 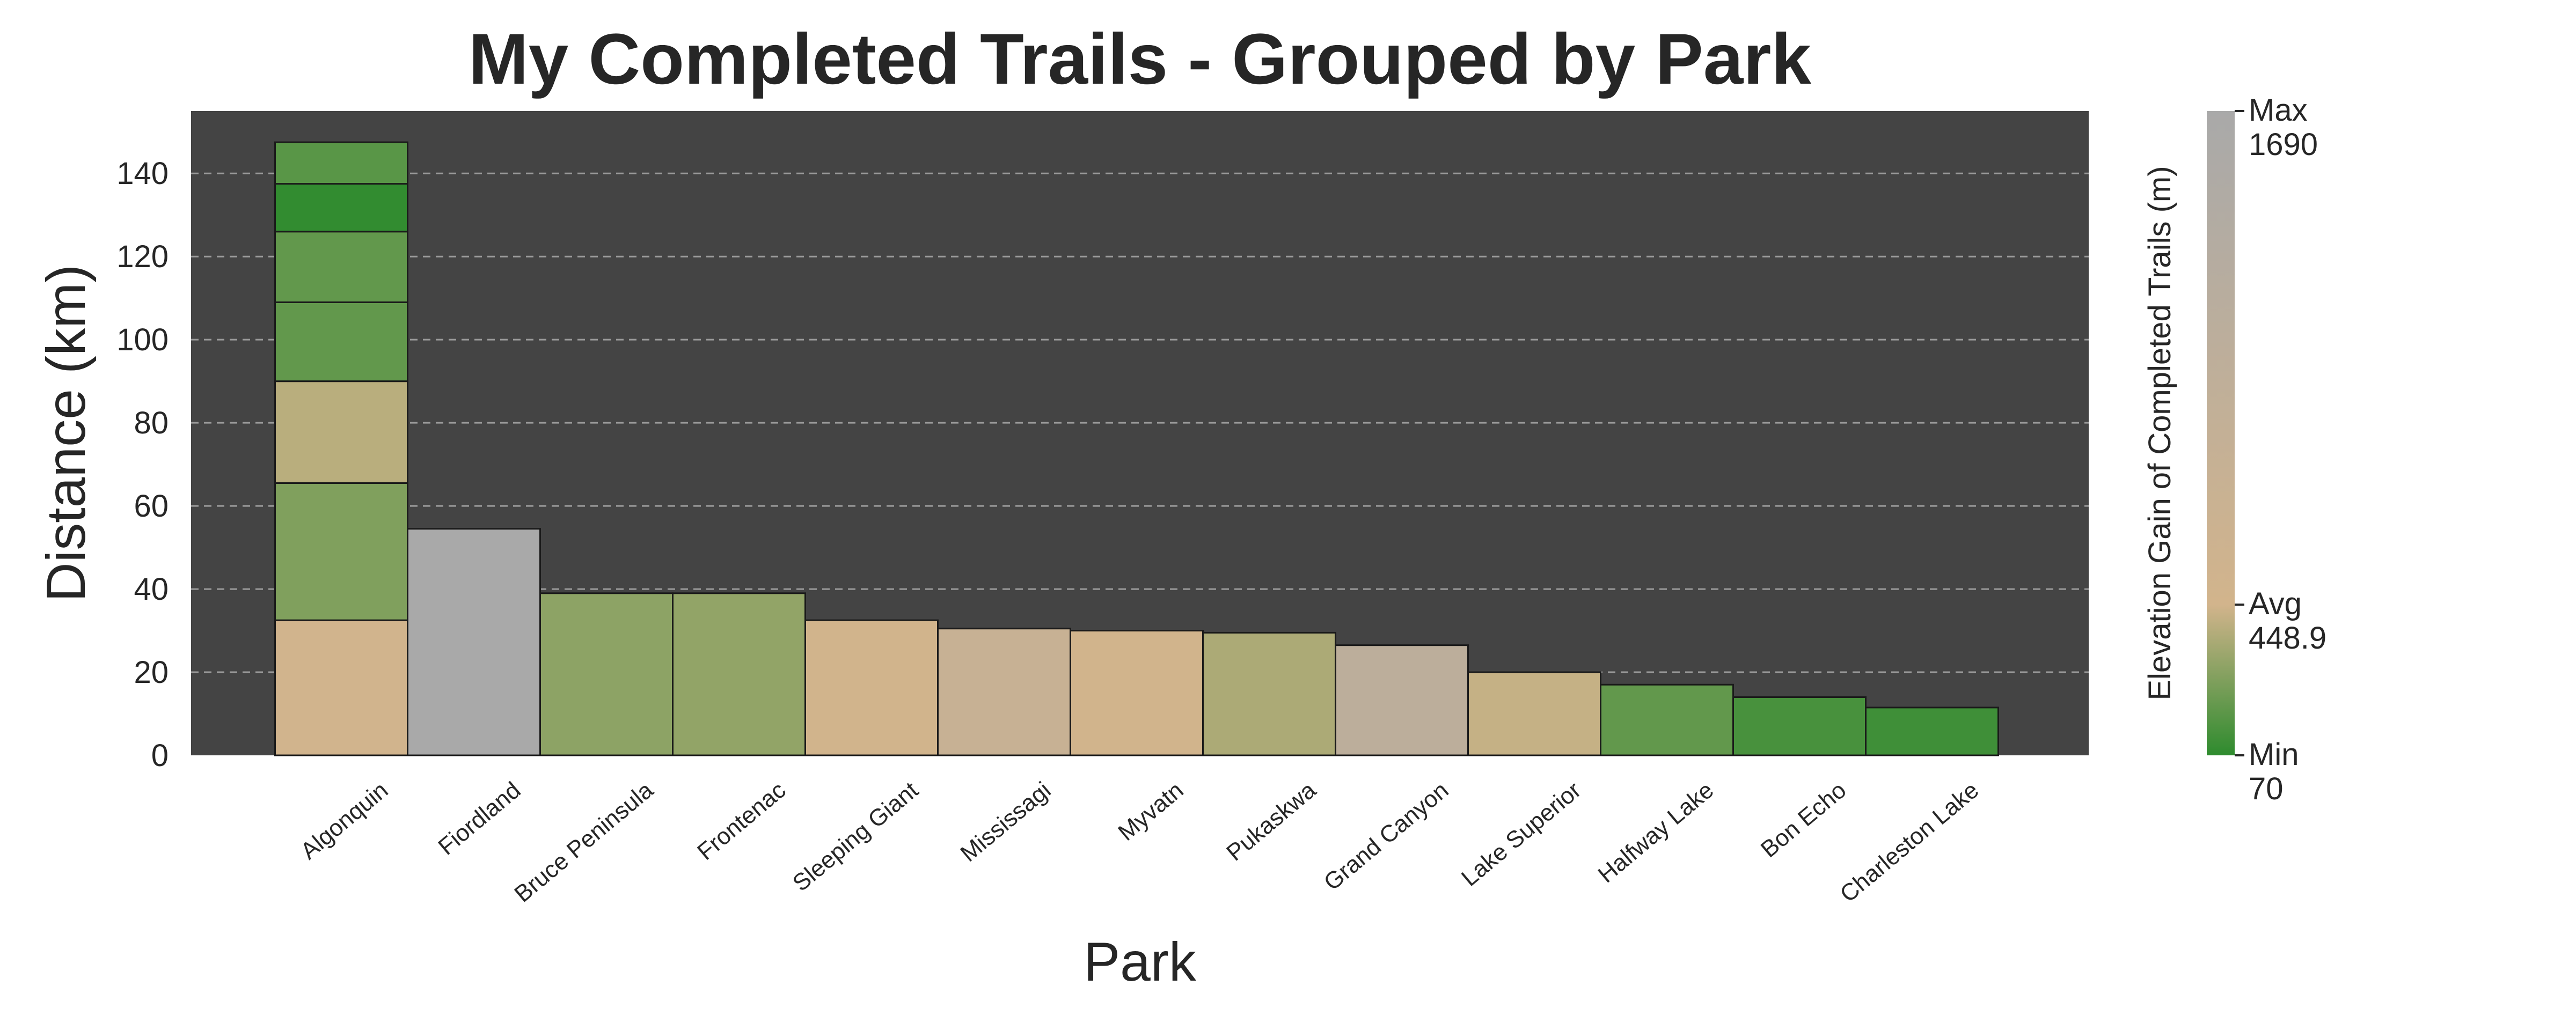 I want to click on x-tick-label: Mississagi, so click(x=1005, y=822).